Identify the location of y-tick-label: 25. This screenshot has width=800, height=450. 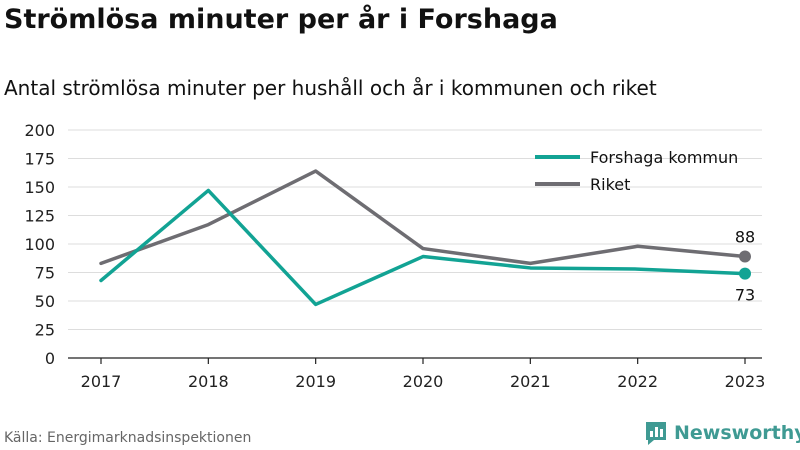
(45, 330).